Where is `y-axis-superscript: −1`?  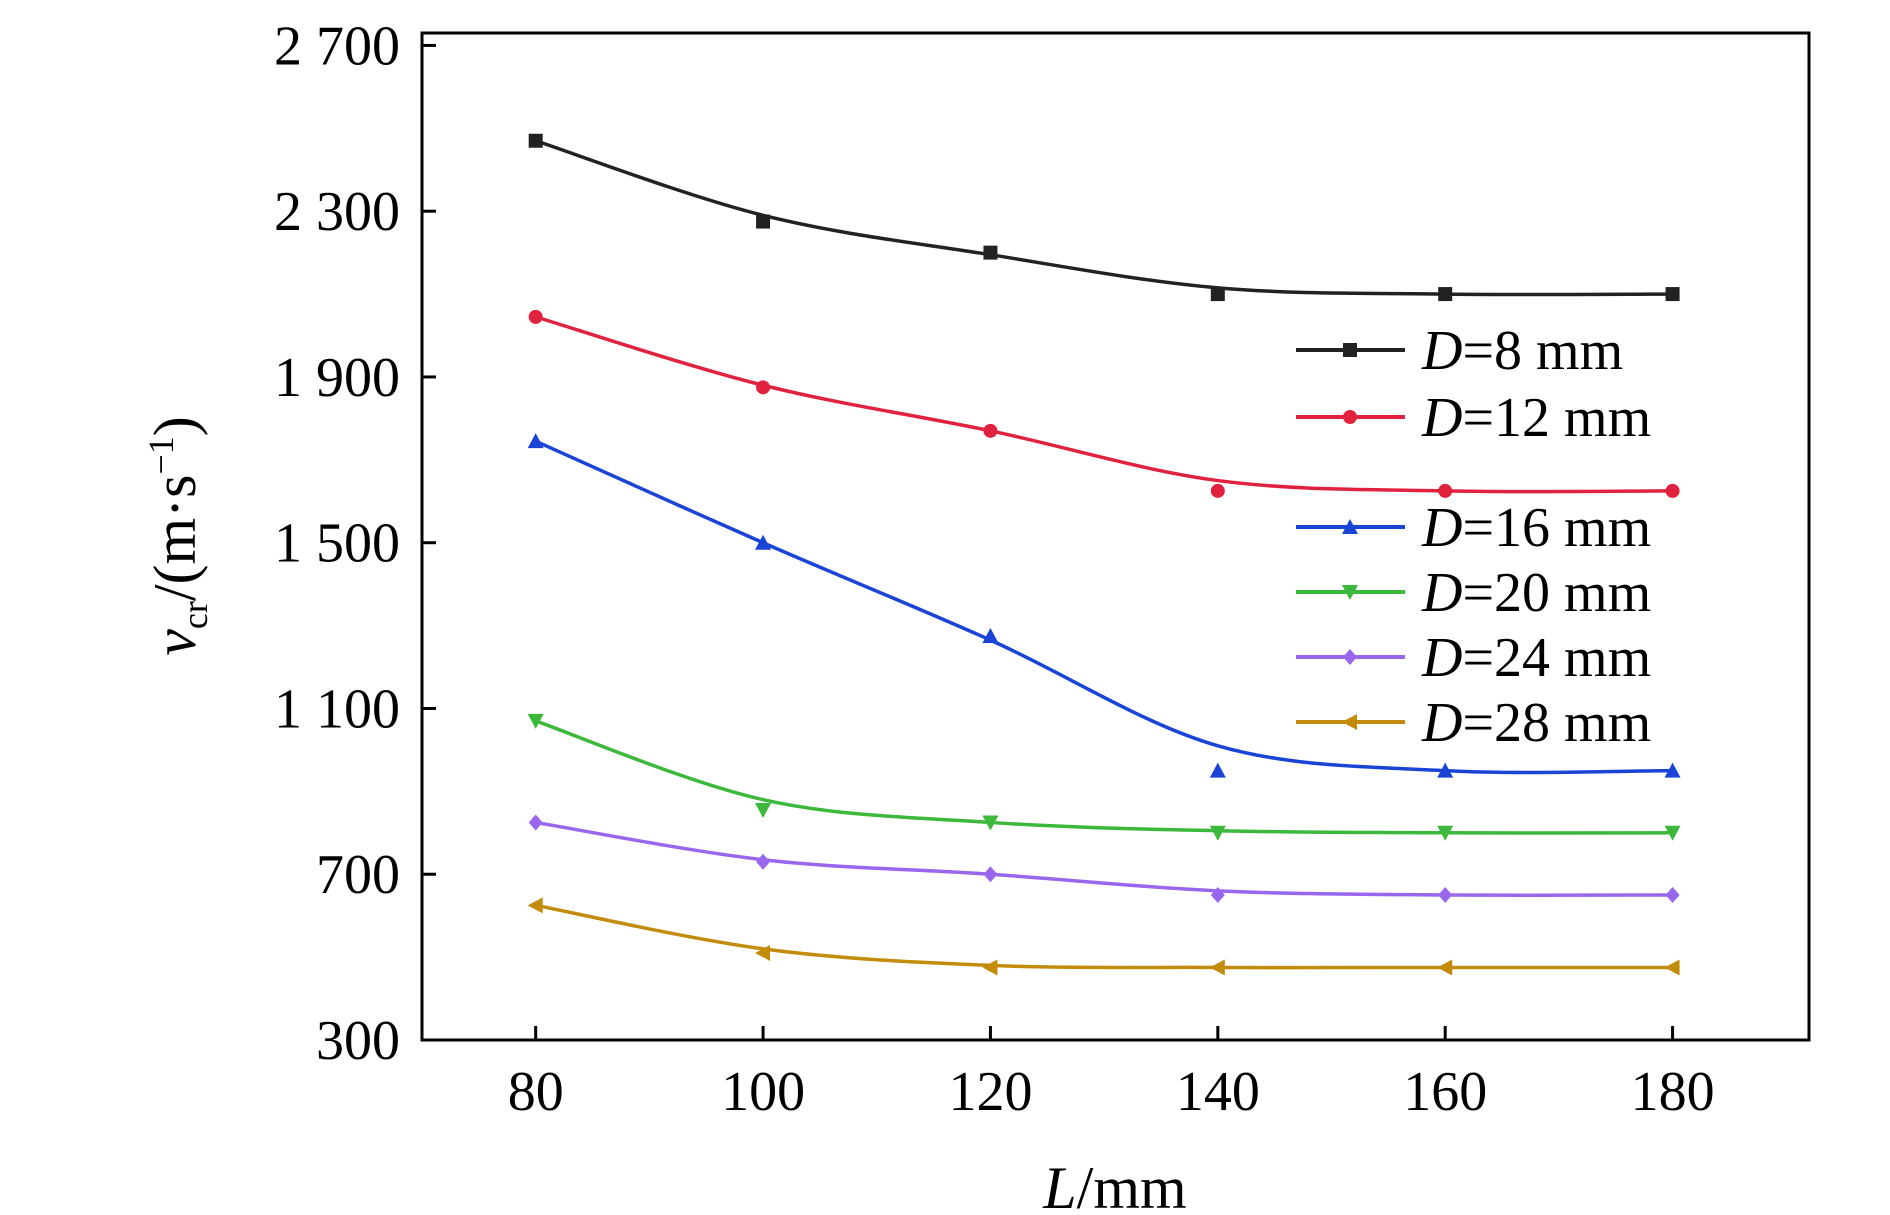
y-axis-superscript: −1 is located at coordinates (161, 455).